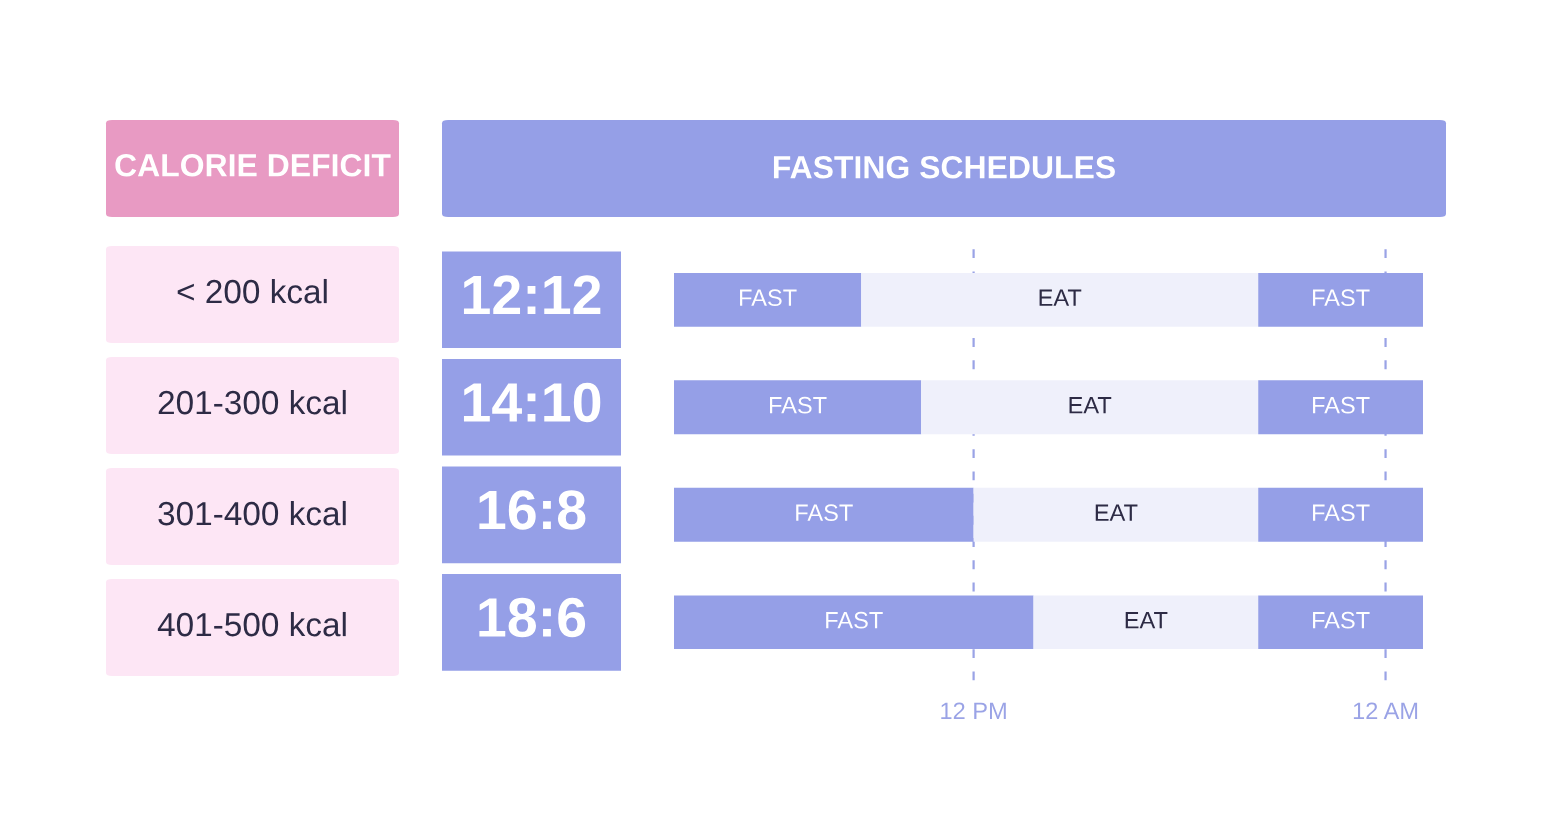 This screenshot has width=1552, height=816. I want to click on text: 401-500 kcal, so click(251, 624).